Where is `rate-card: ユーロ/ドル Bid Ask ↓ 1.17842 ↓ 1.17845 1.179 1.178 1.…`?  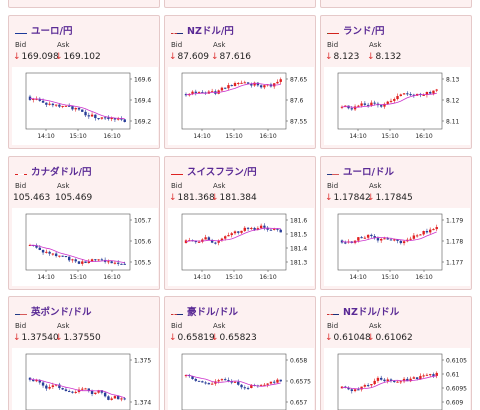 rate-card: ユーロ/ドル Bid Ask ↓ 1.17842 ↓ 1.17845 1.179 1.178 1.… is located at coordinates (396, 223).